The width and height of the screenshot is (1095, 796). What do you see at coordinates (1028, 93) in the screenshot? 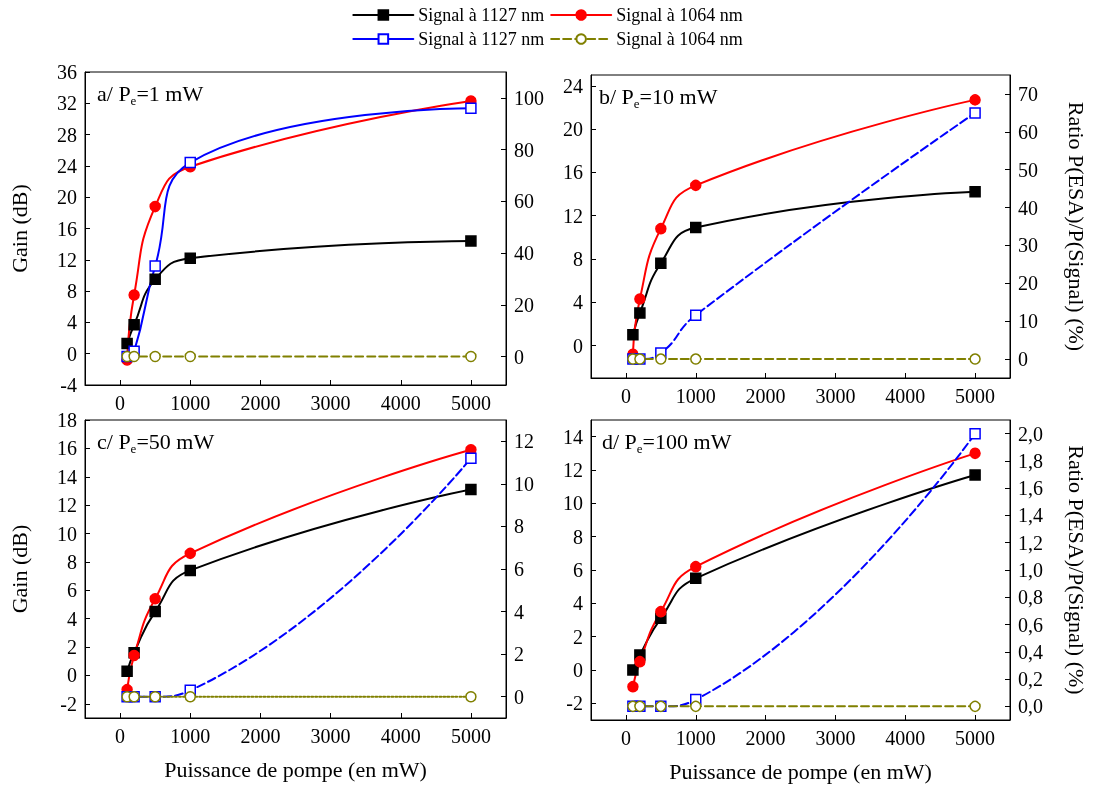
I see `y2-tick-label: 70` at bounding box center [1028, 93].